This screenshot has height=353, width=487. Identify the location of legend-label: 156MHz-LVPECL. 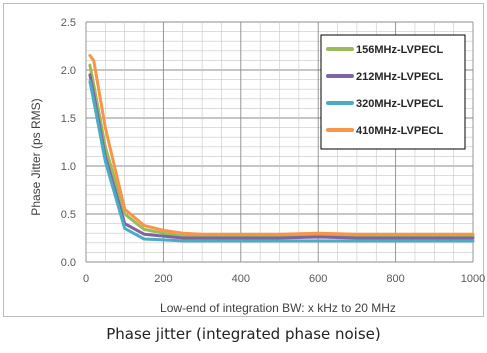
(399, 50).